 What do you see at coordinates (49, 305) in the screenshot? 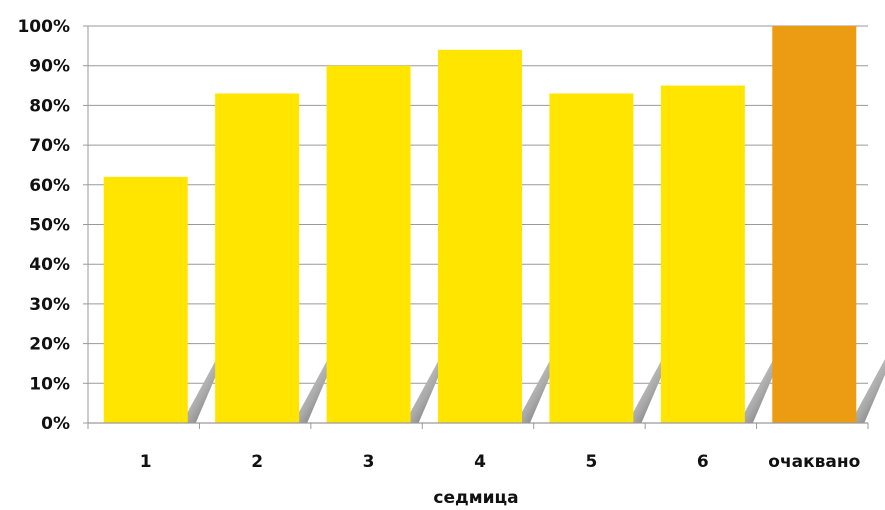
I see `y-tick-label: 30%` at bounding box center [49, 305].